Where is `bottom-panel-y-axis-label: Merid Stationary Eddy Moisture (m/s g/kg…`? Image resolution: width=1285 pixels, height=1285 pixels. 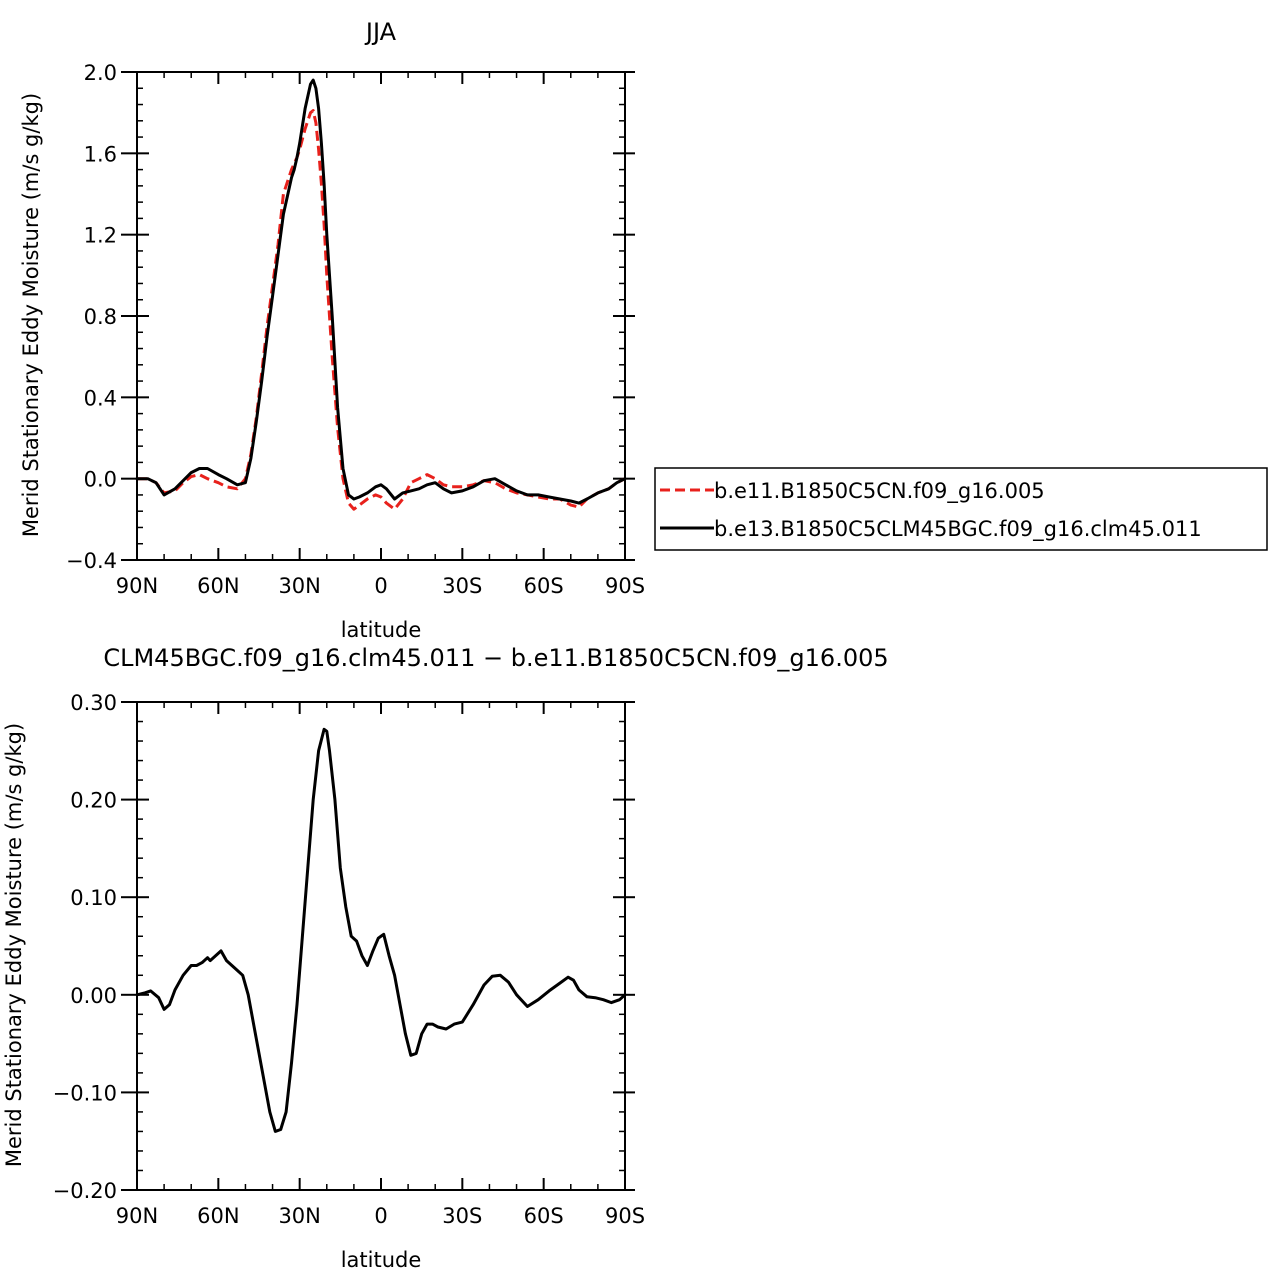 bottom-panel-y-axis-label: Merid Stationary Eddy Moisture (m/s g/kg… is located at coordinates (14, 945).